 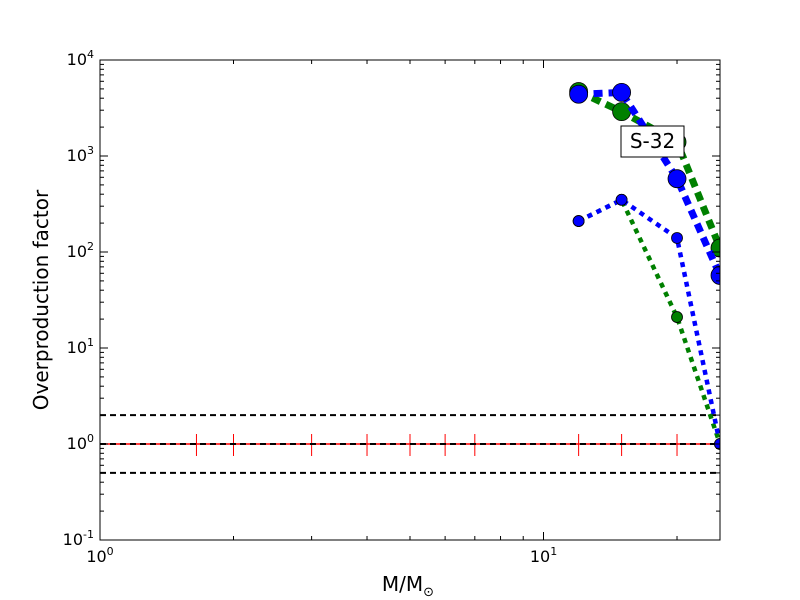 What do you see at coordinates (80, 154) in the screenshot?
I see `y-tick-label-4: 10³` at bounding box center [80, 154].